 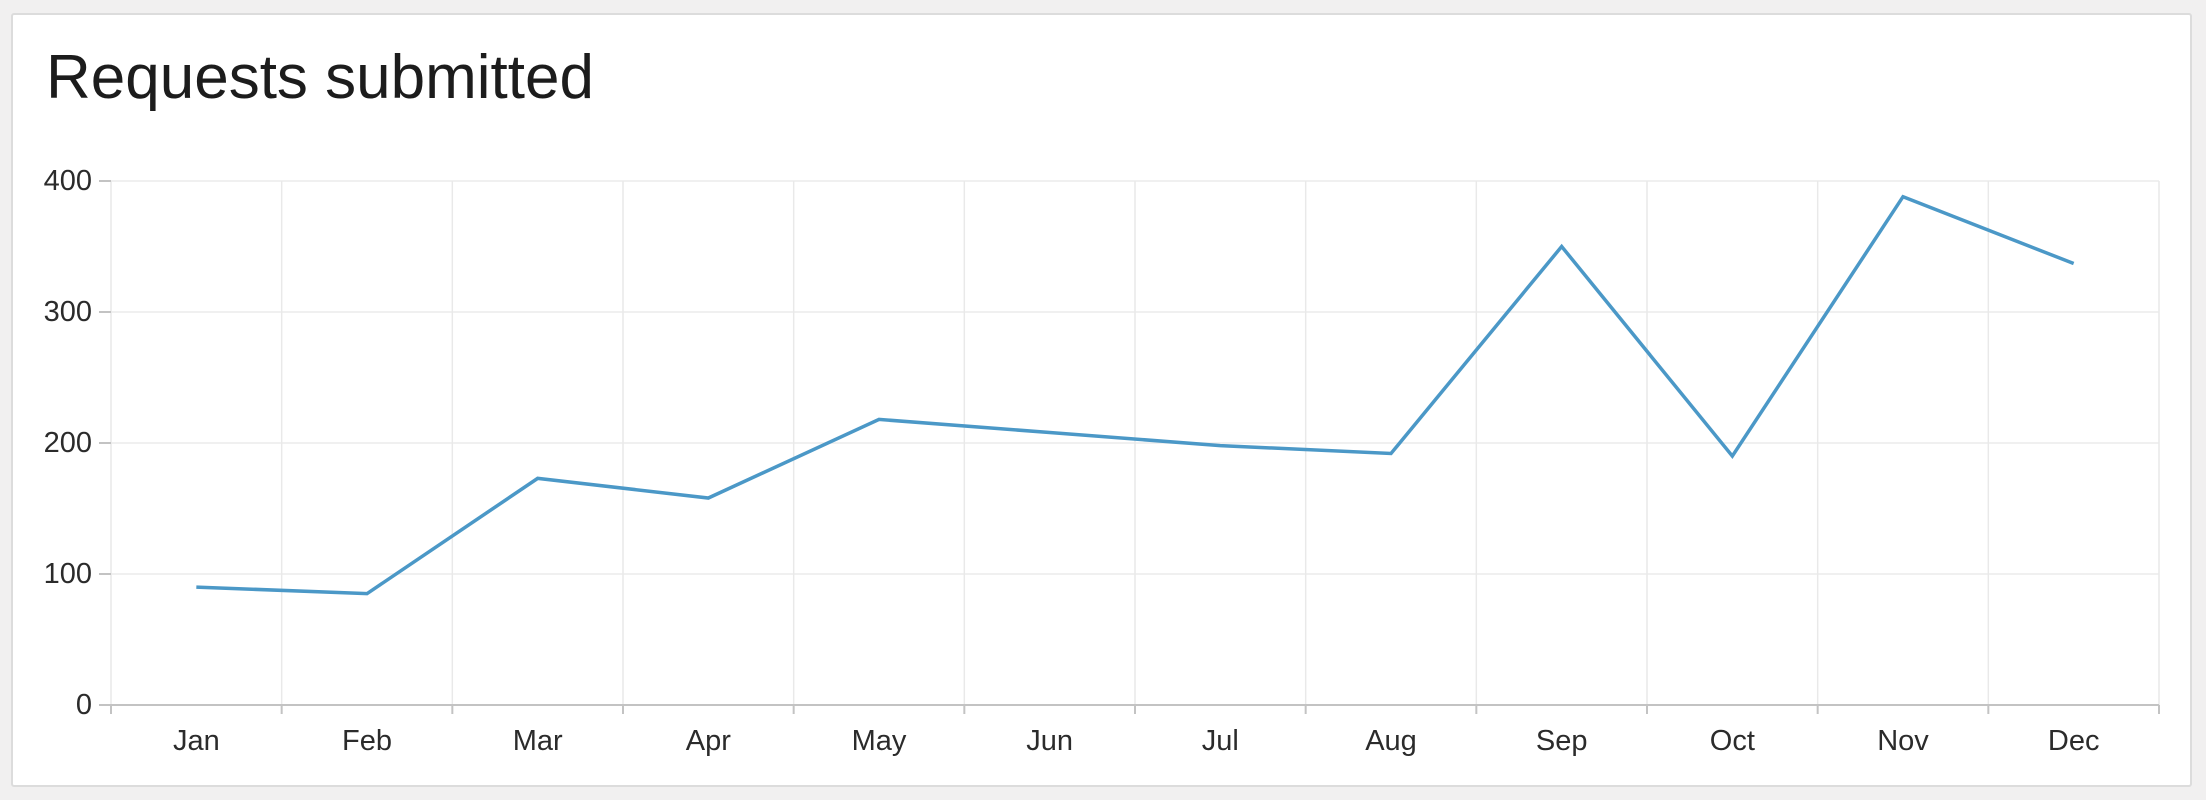 I want to click on y-axis-ticks, so click(x=105, y=443).